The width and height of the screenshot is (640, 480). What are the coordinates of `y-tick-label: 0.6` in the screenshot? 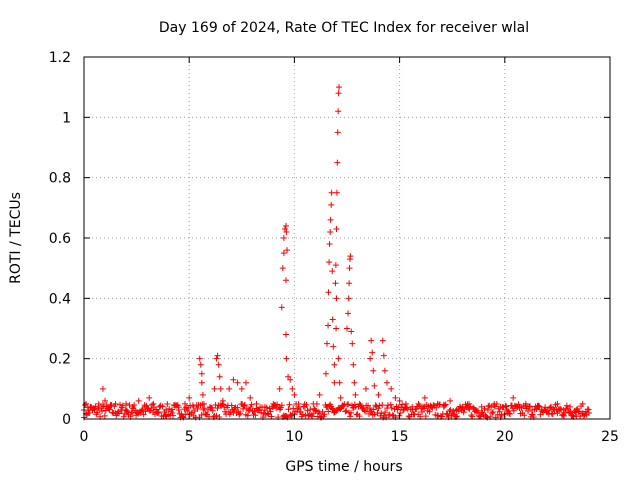 It's located at (60, 239).